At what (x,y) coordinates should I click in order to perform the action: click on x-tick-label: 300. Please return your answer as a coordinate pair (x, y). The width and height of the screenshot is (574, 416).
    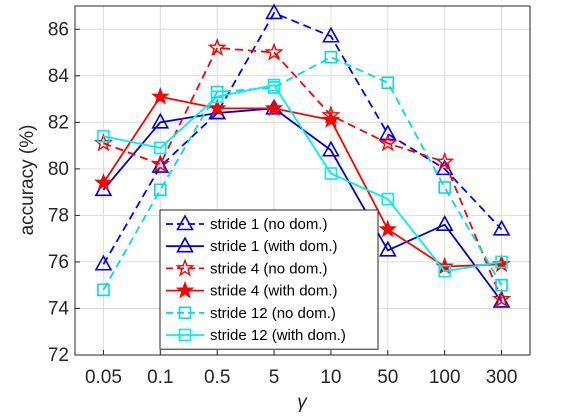
    Looking at the image, I should click on (502, 377).